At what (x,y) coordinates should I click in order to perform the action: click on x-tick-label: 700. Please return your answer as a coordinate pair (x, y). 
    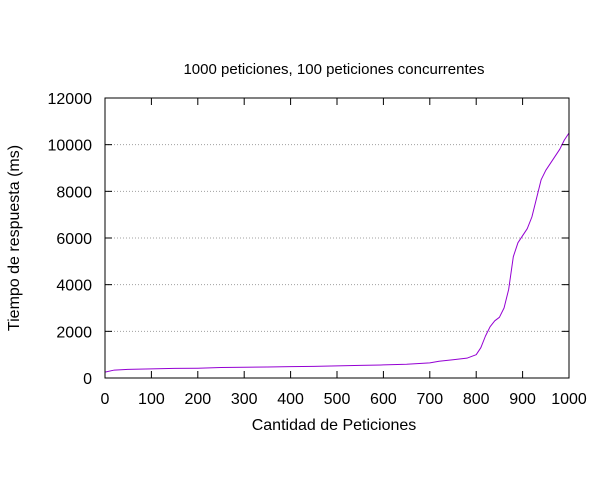
    Looking at the image, I should click on (429, 399).